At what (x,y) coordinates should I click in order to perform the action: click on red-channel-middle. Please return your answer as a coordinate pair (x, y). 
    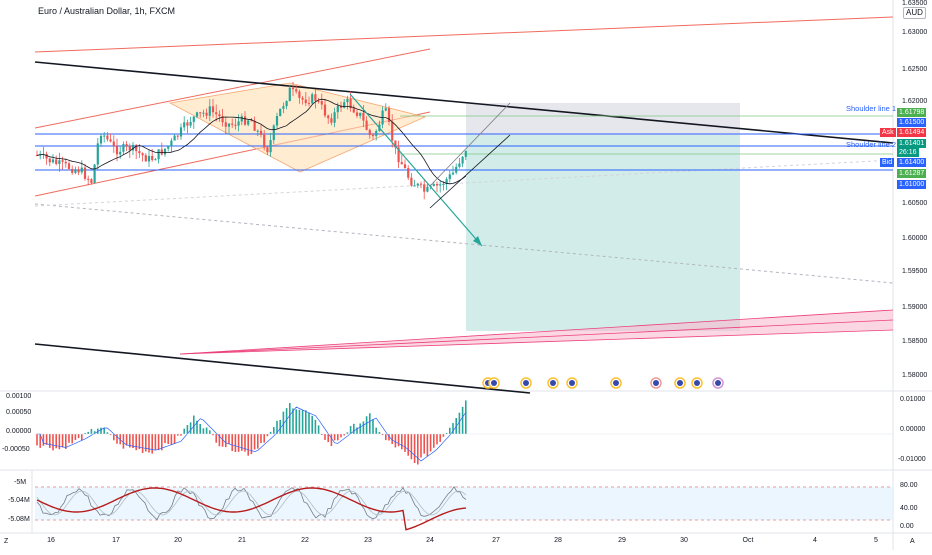
    Looking at the image, I should click on (232, 88).